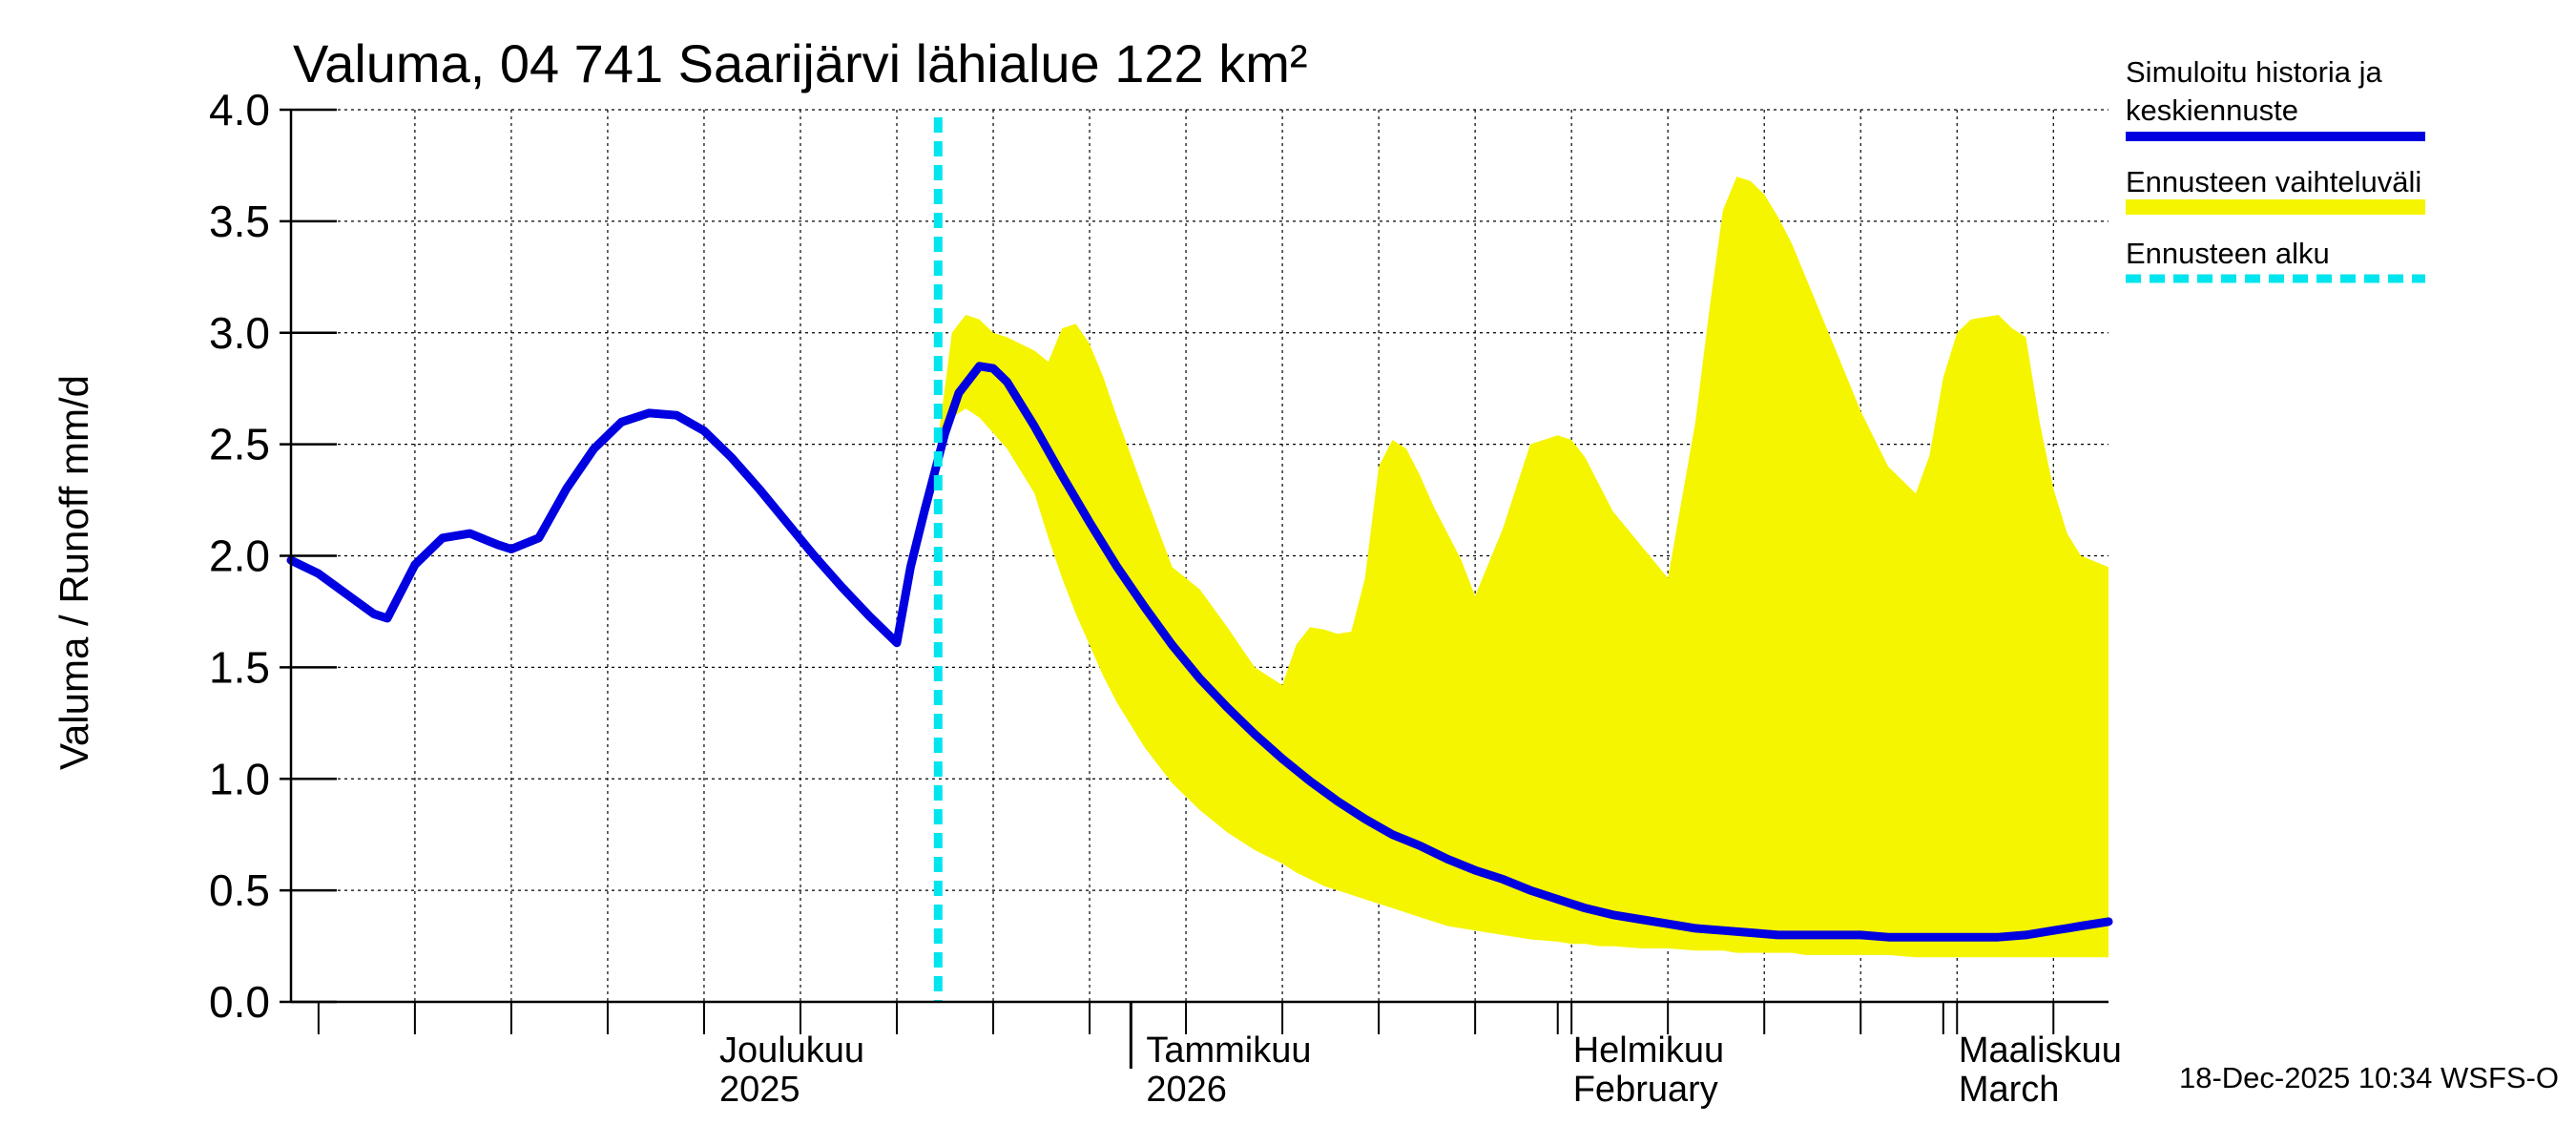 Image resolution: width=2576 pixels, height=1145 pixels. Describe the element at coordinates (239, 890) in the screenshot. I see `y-tick-label: 0.5` at that location.